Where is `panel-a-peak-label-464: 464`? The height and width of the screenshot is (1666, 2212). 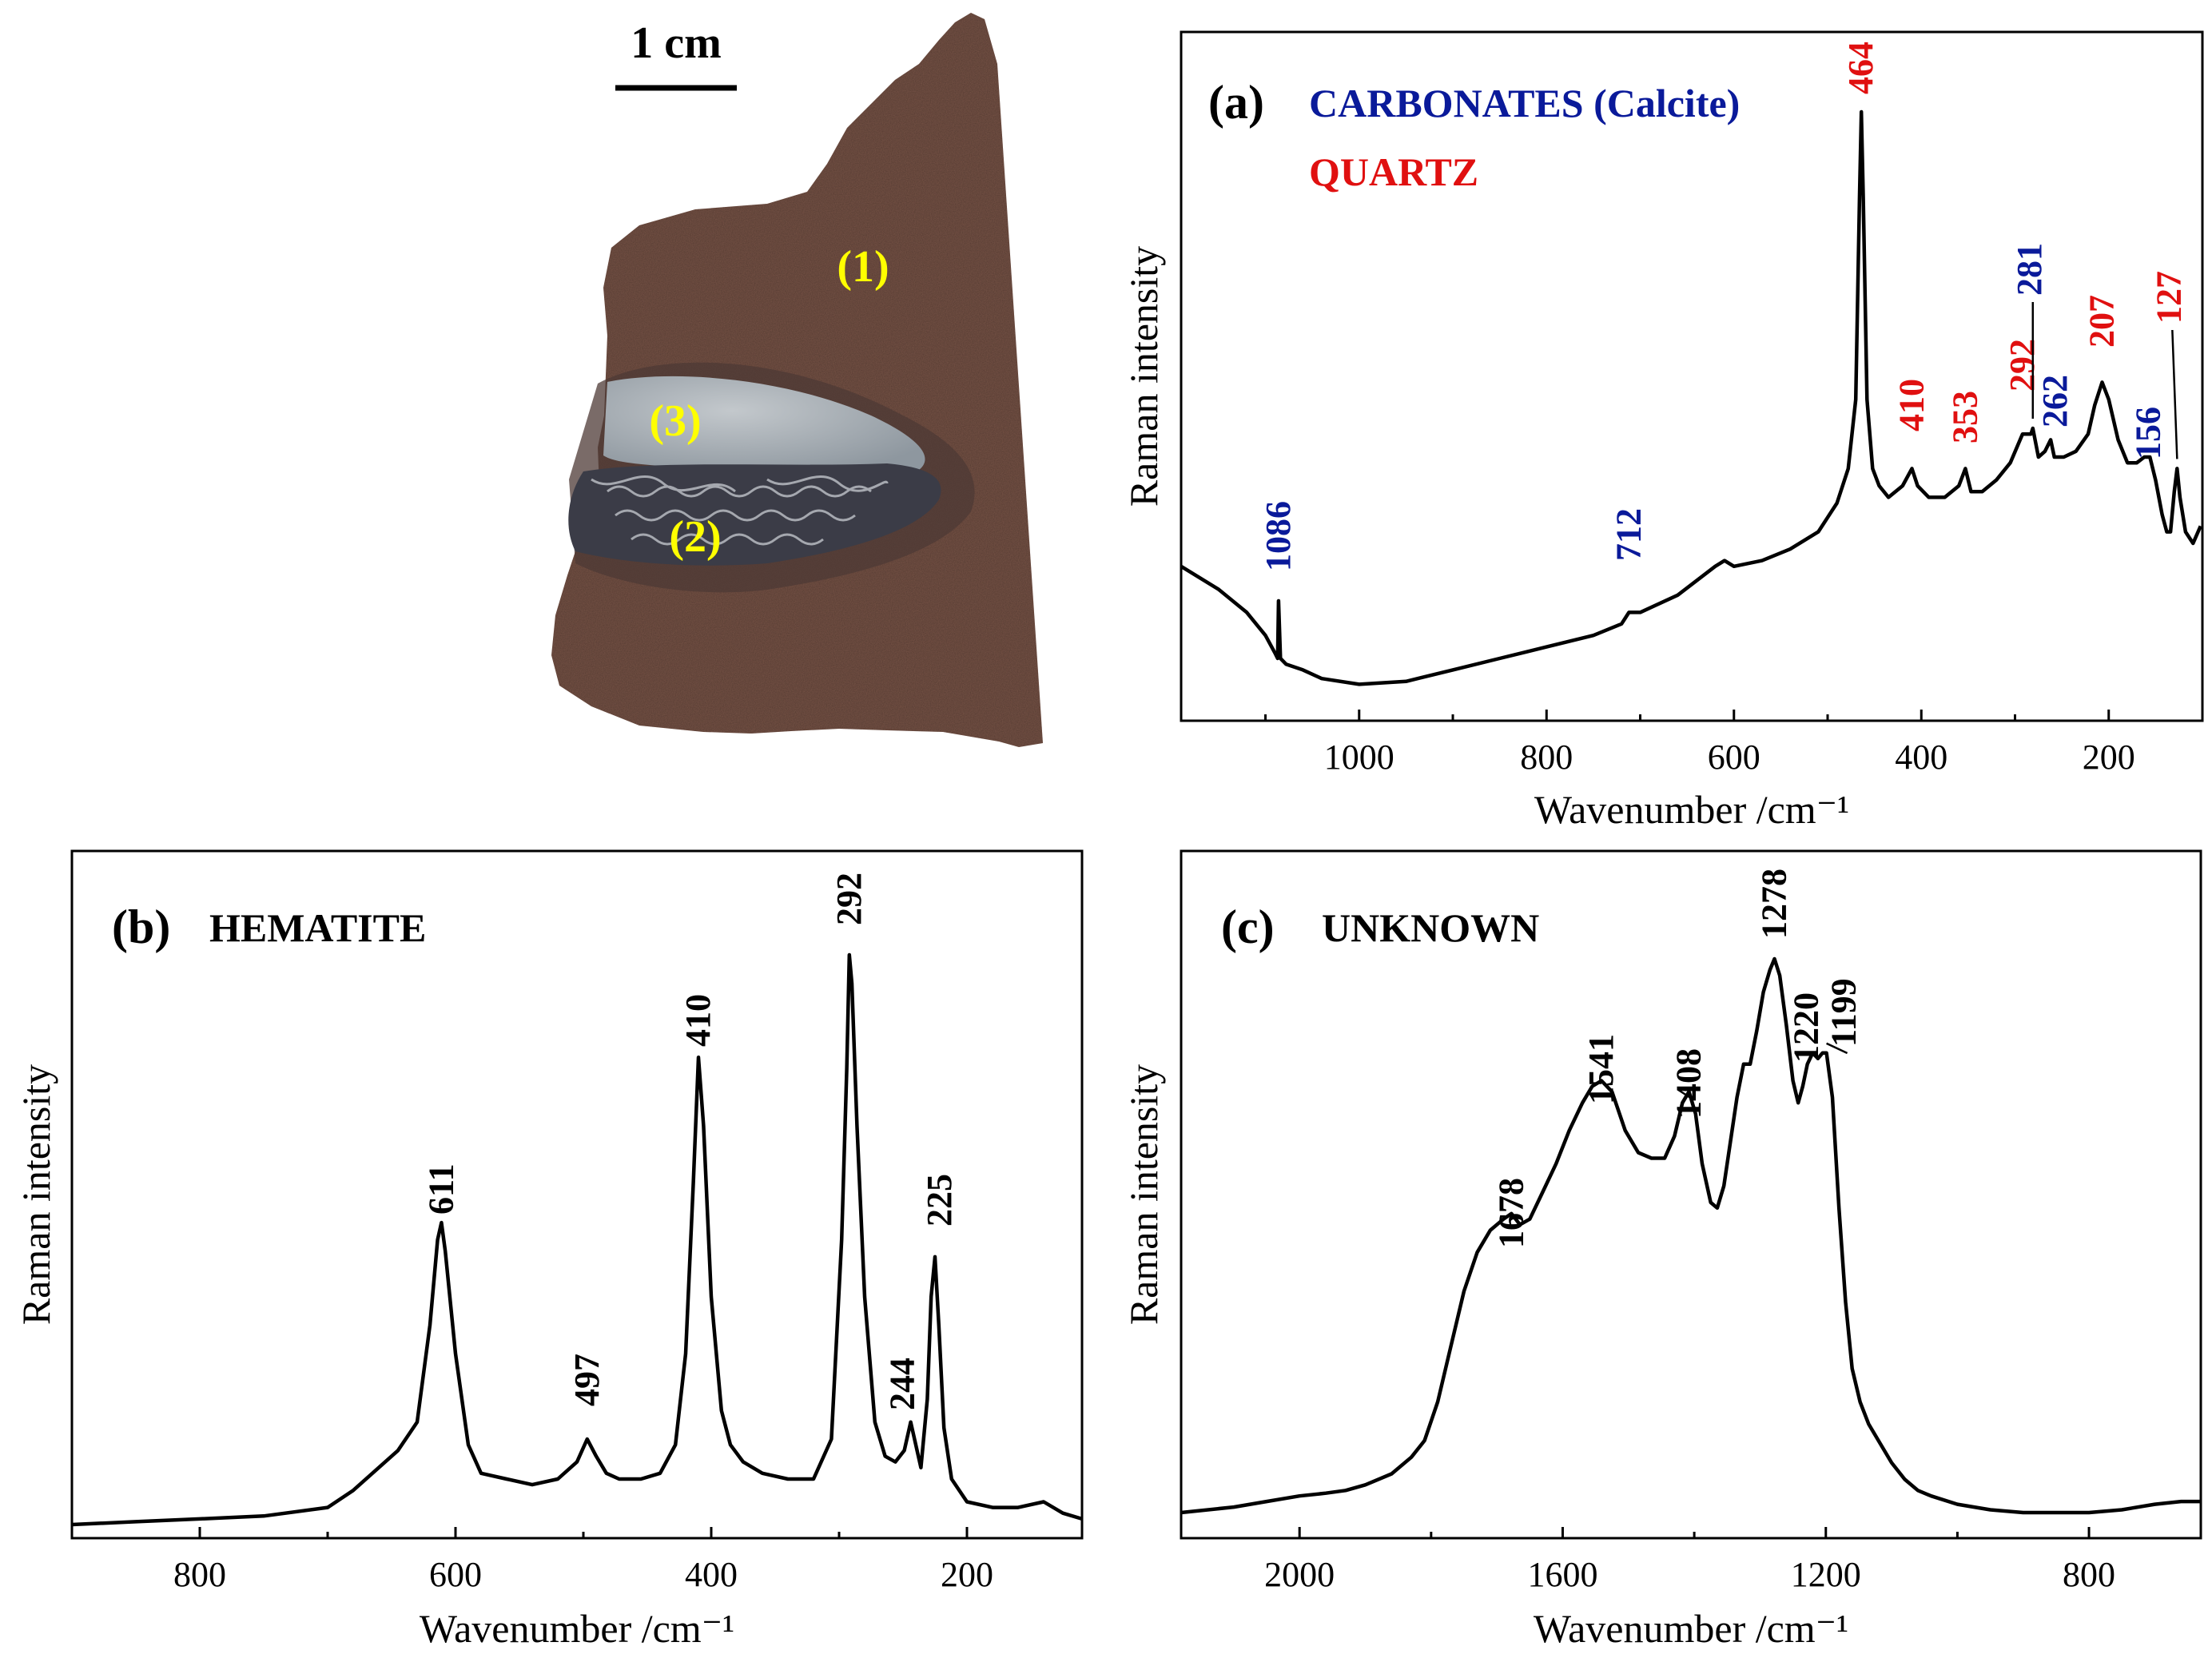 panel-a-peak-label-464: 464 is located at coordinates (1860, 68).